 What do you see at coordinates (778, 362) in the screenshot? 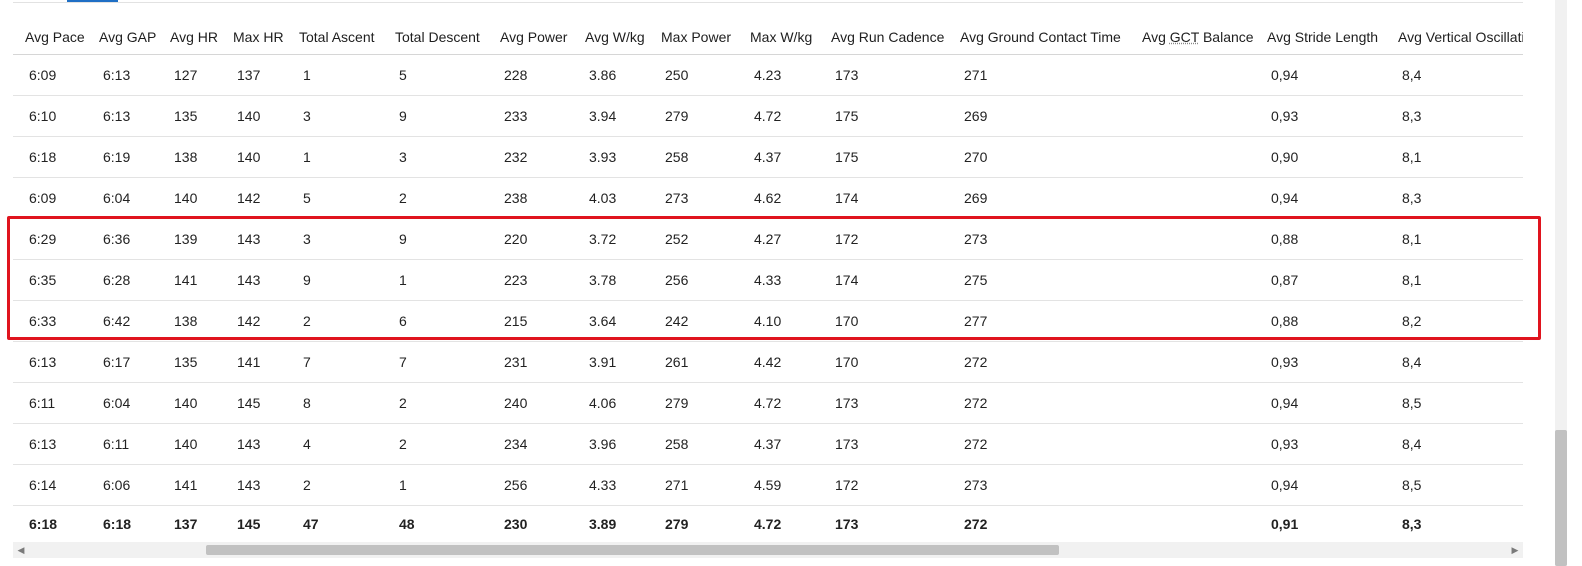
I see `table-cell: 4.42` at bounding box center [778, 362].